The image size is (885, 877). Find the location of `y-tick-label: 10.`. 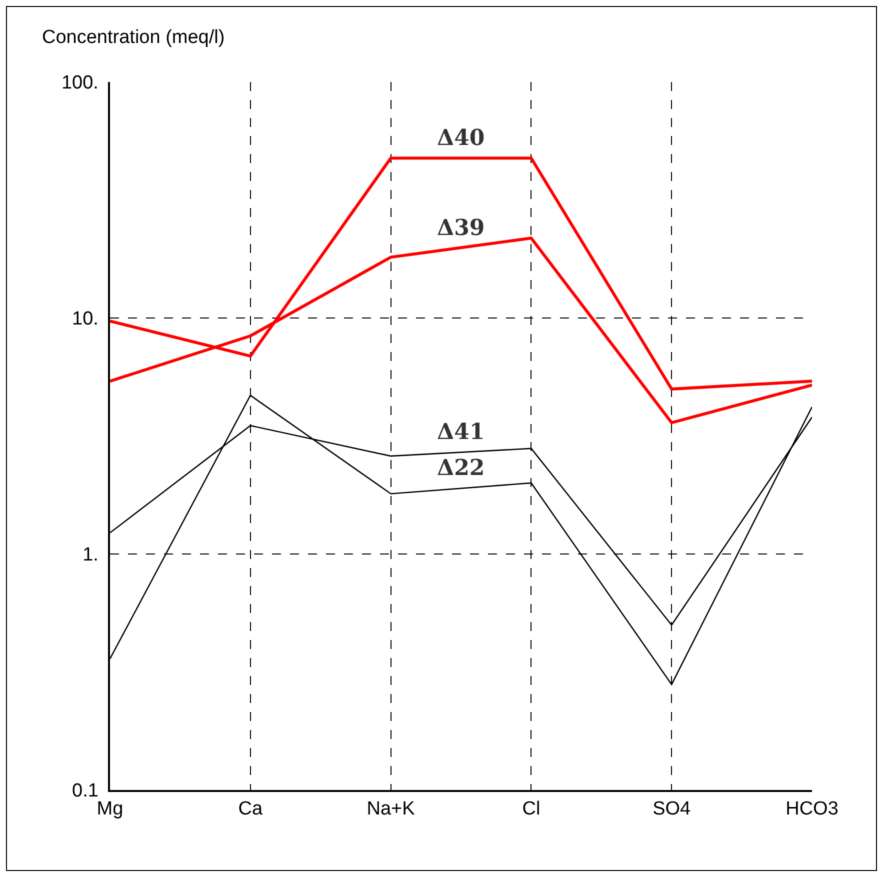

y-tick-label: 10. is located at coordinates (85, 319).